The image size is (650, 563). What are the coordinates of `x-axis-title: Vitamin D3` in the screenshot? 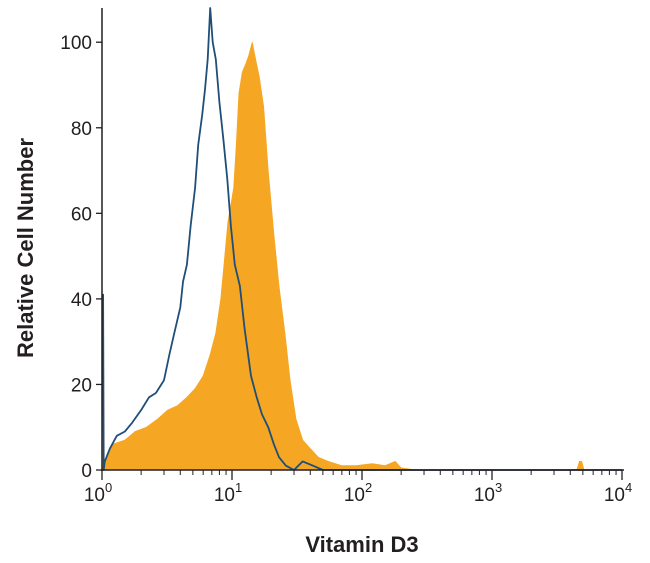 It's located at (361, 544).